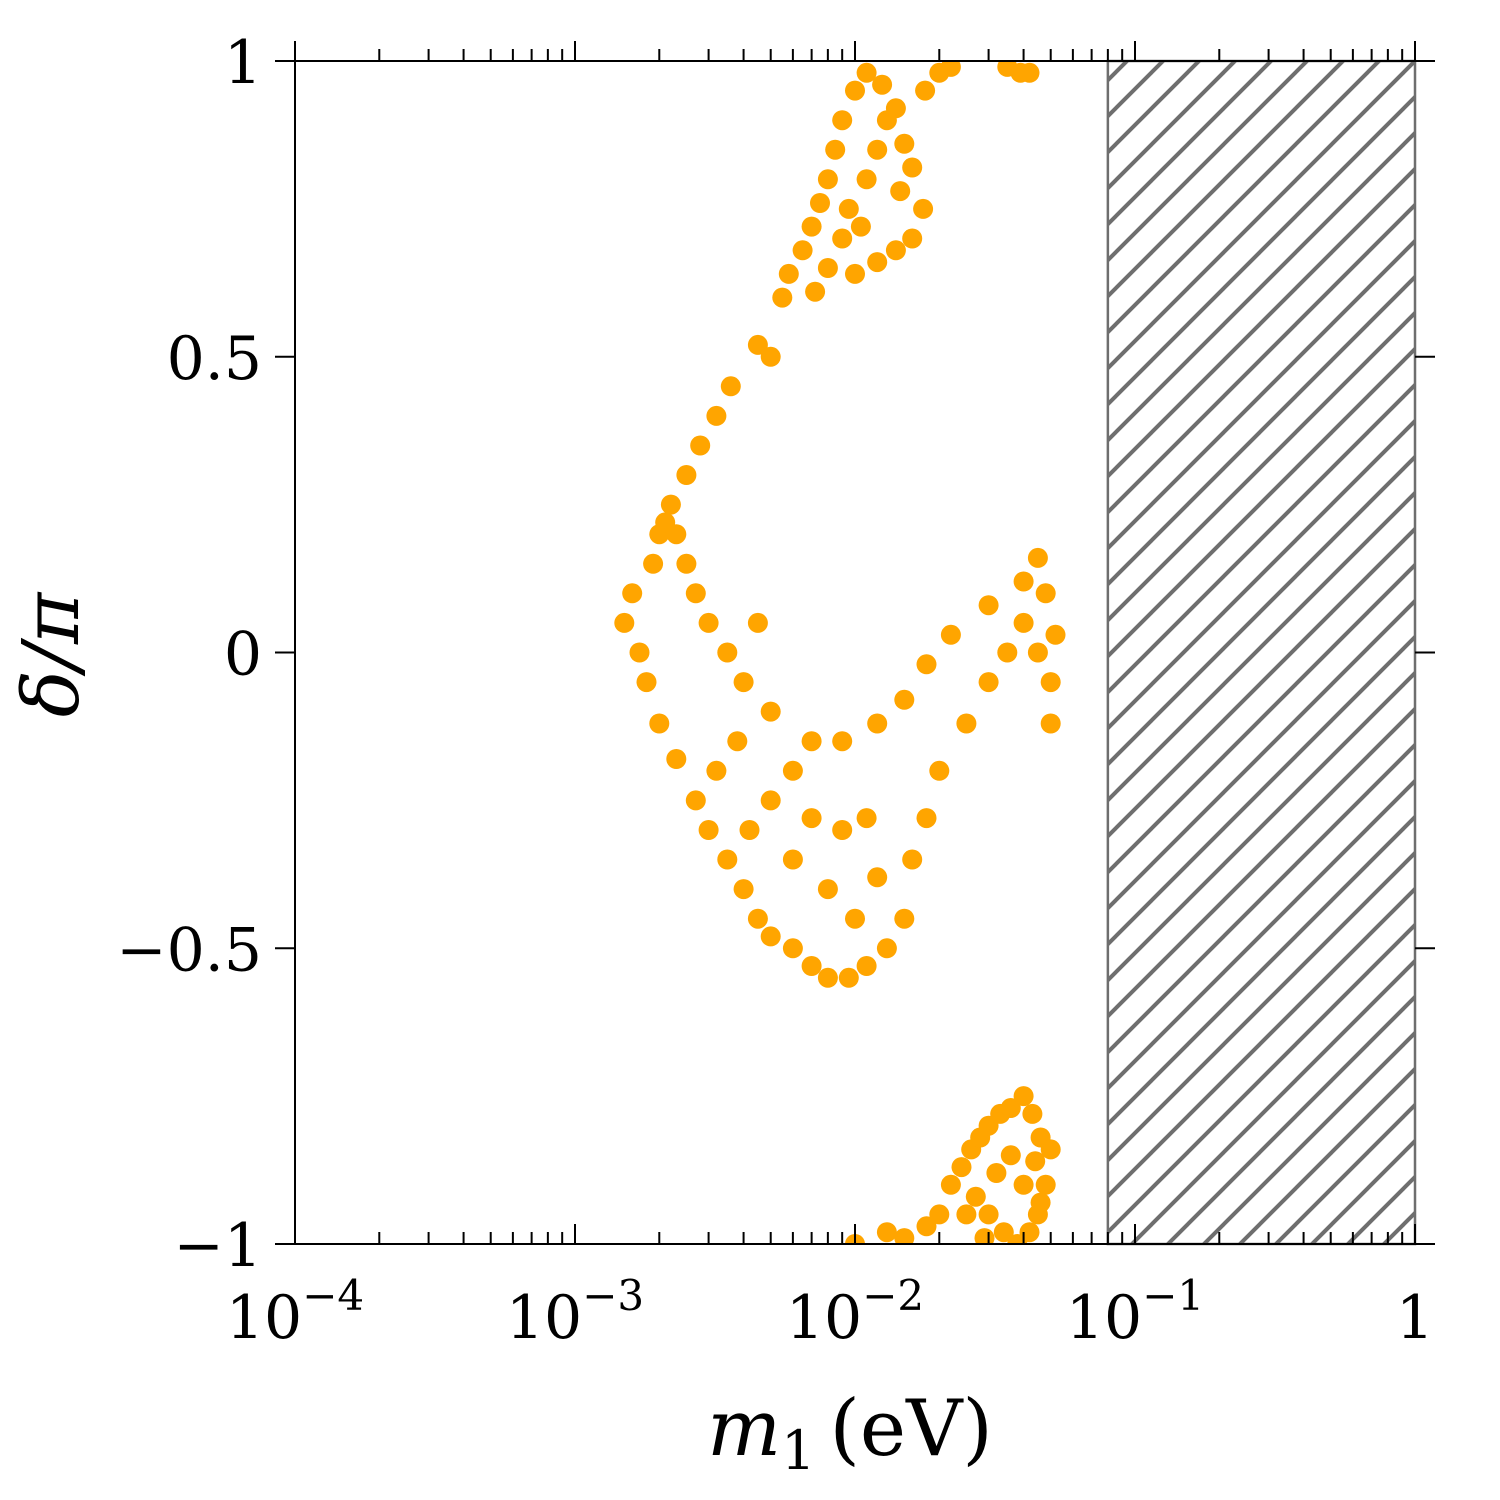 The width and height of the screenshot is (1500, 1500). I want to click on y-axis-label: δ/π, so click(52, 654).